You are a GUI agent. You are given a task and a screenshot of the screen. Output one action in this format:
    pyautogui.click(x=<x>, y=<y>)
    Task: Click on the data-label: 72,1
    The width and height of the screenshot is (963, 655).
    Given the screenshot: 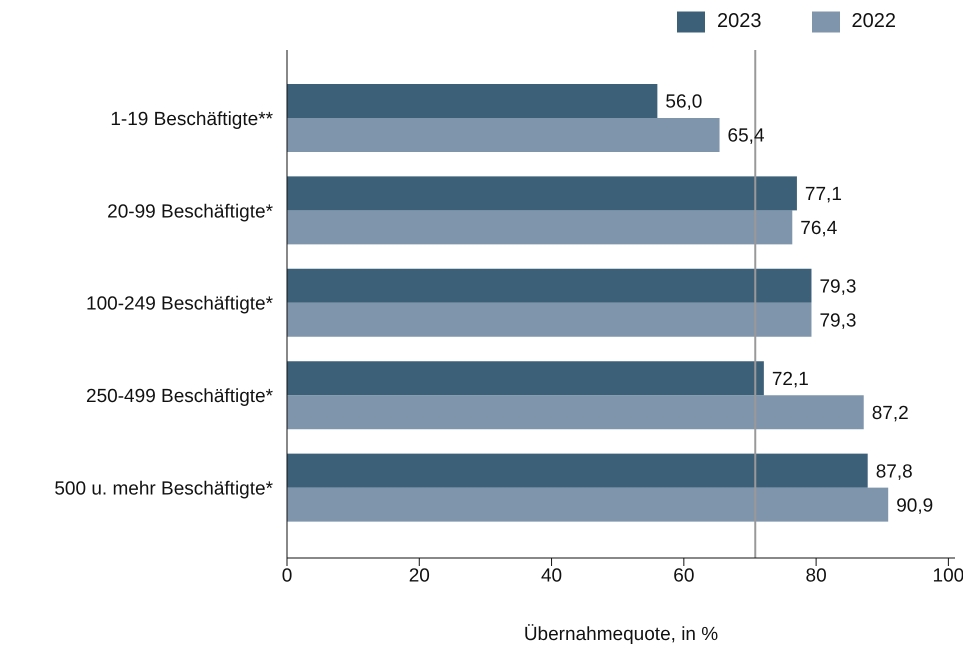 What is the action you would take?
    pyautogui.click(x=790, y=379)
    